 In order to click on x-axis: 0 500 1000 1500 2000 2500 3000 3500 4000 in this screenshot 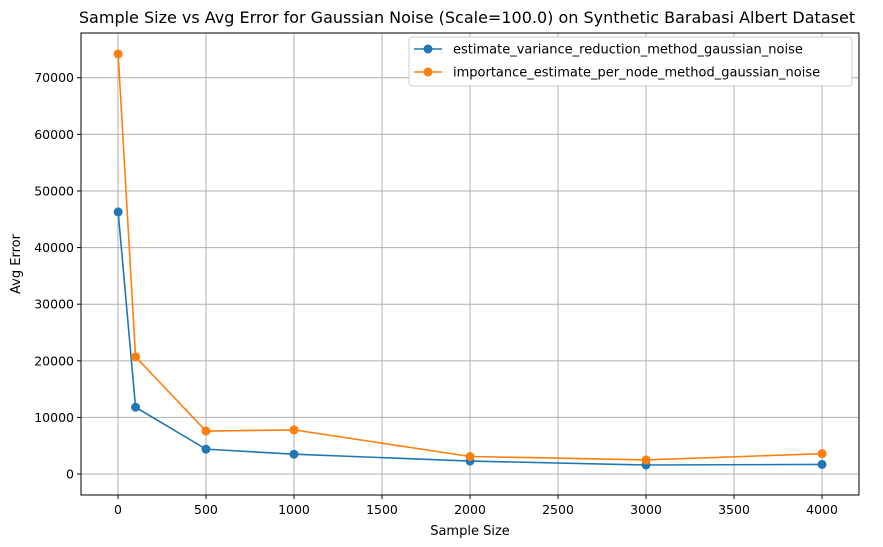, I will do `click(476, 506)`.